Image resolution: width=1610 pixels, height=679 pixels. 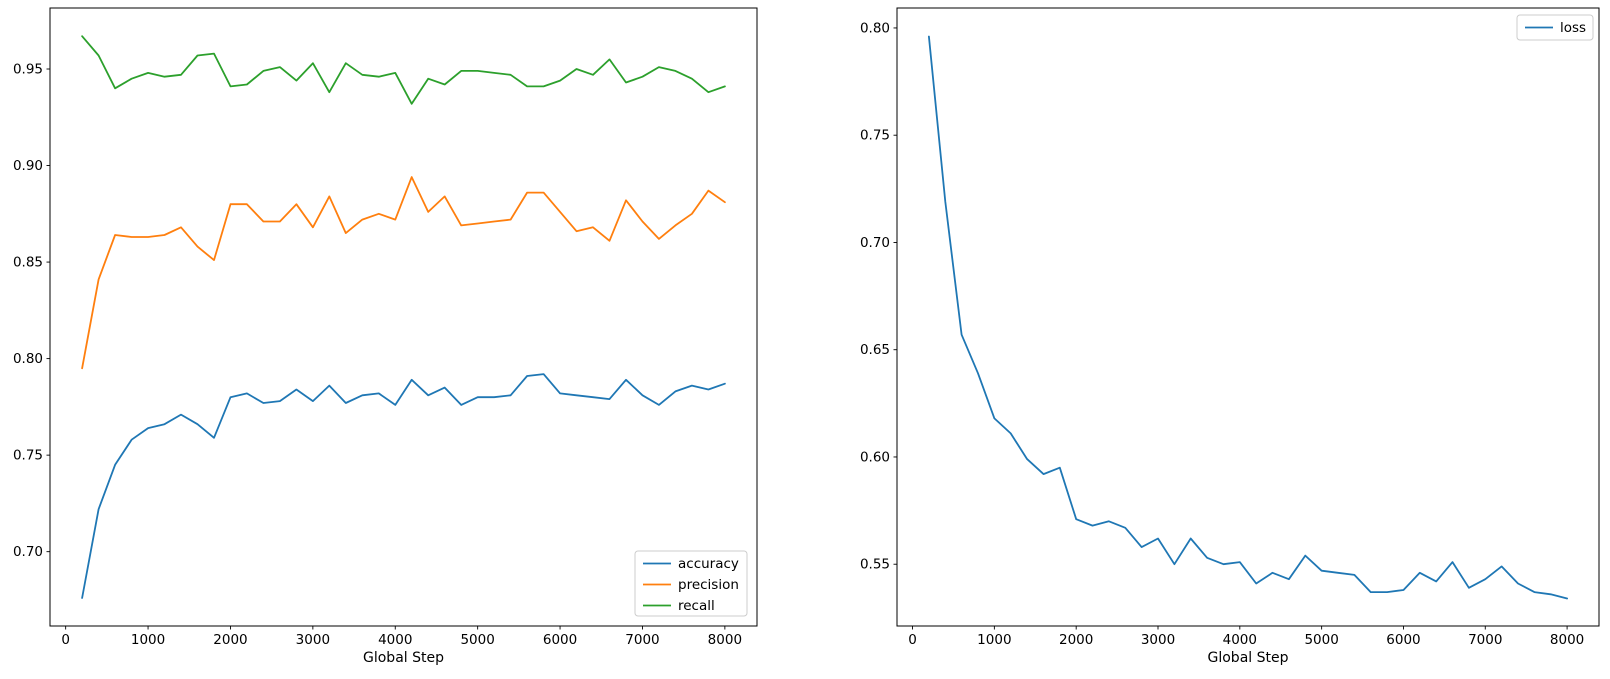 What do you see at coordinates (1573, 28) in the screenshot?
I see `legend-label-loss: loss` at bounding box center [1573, 28].